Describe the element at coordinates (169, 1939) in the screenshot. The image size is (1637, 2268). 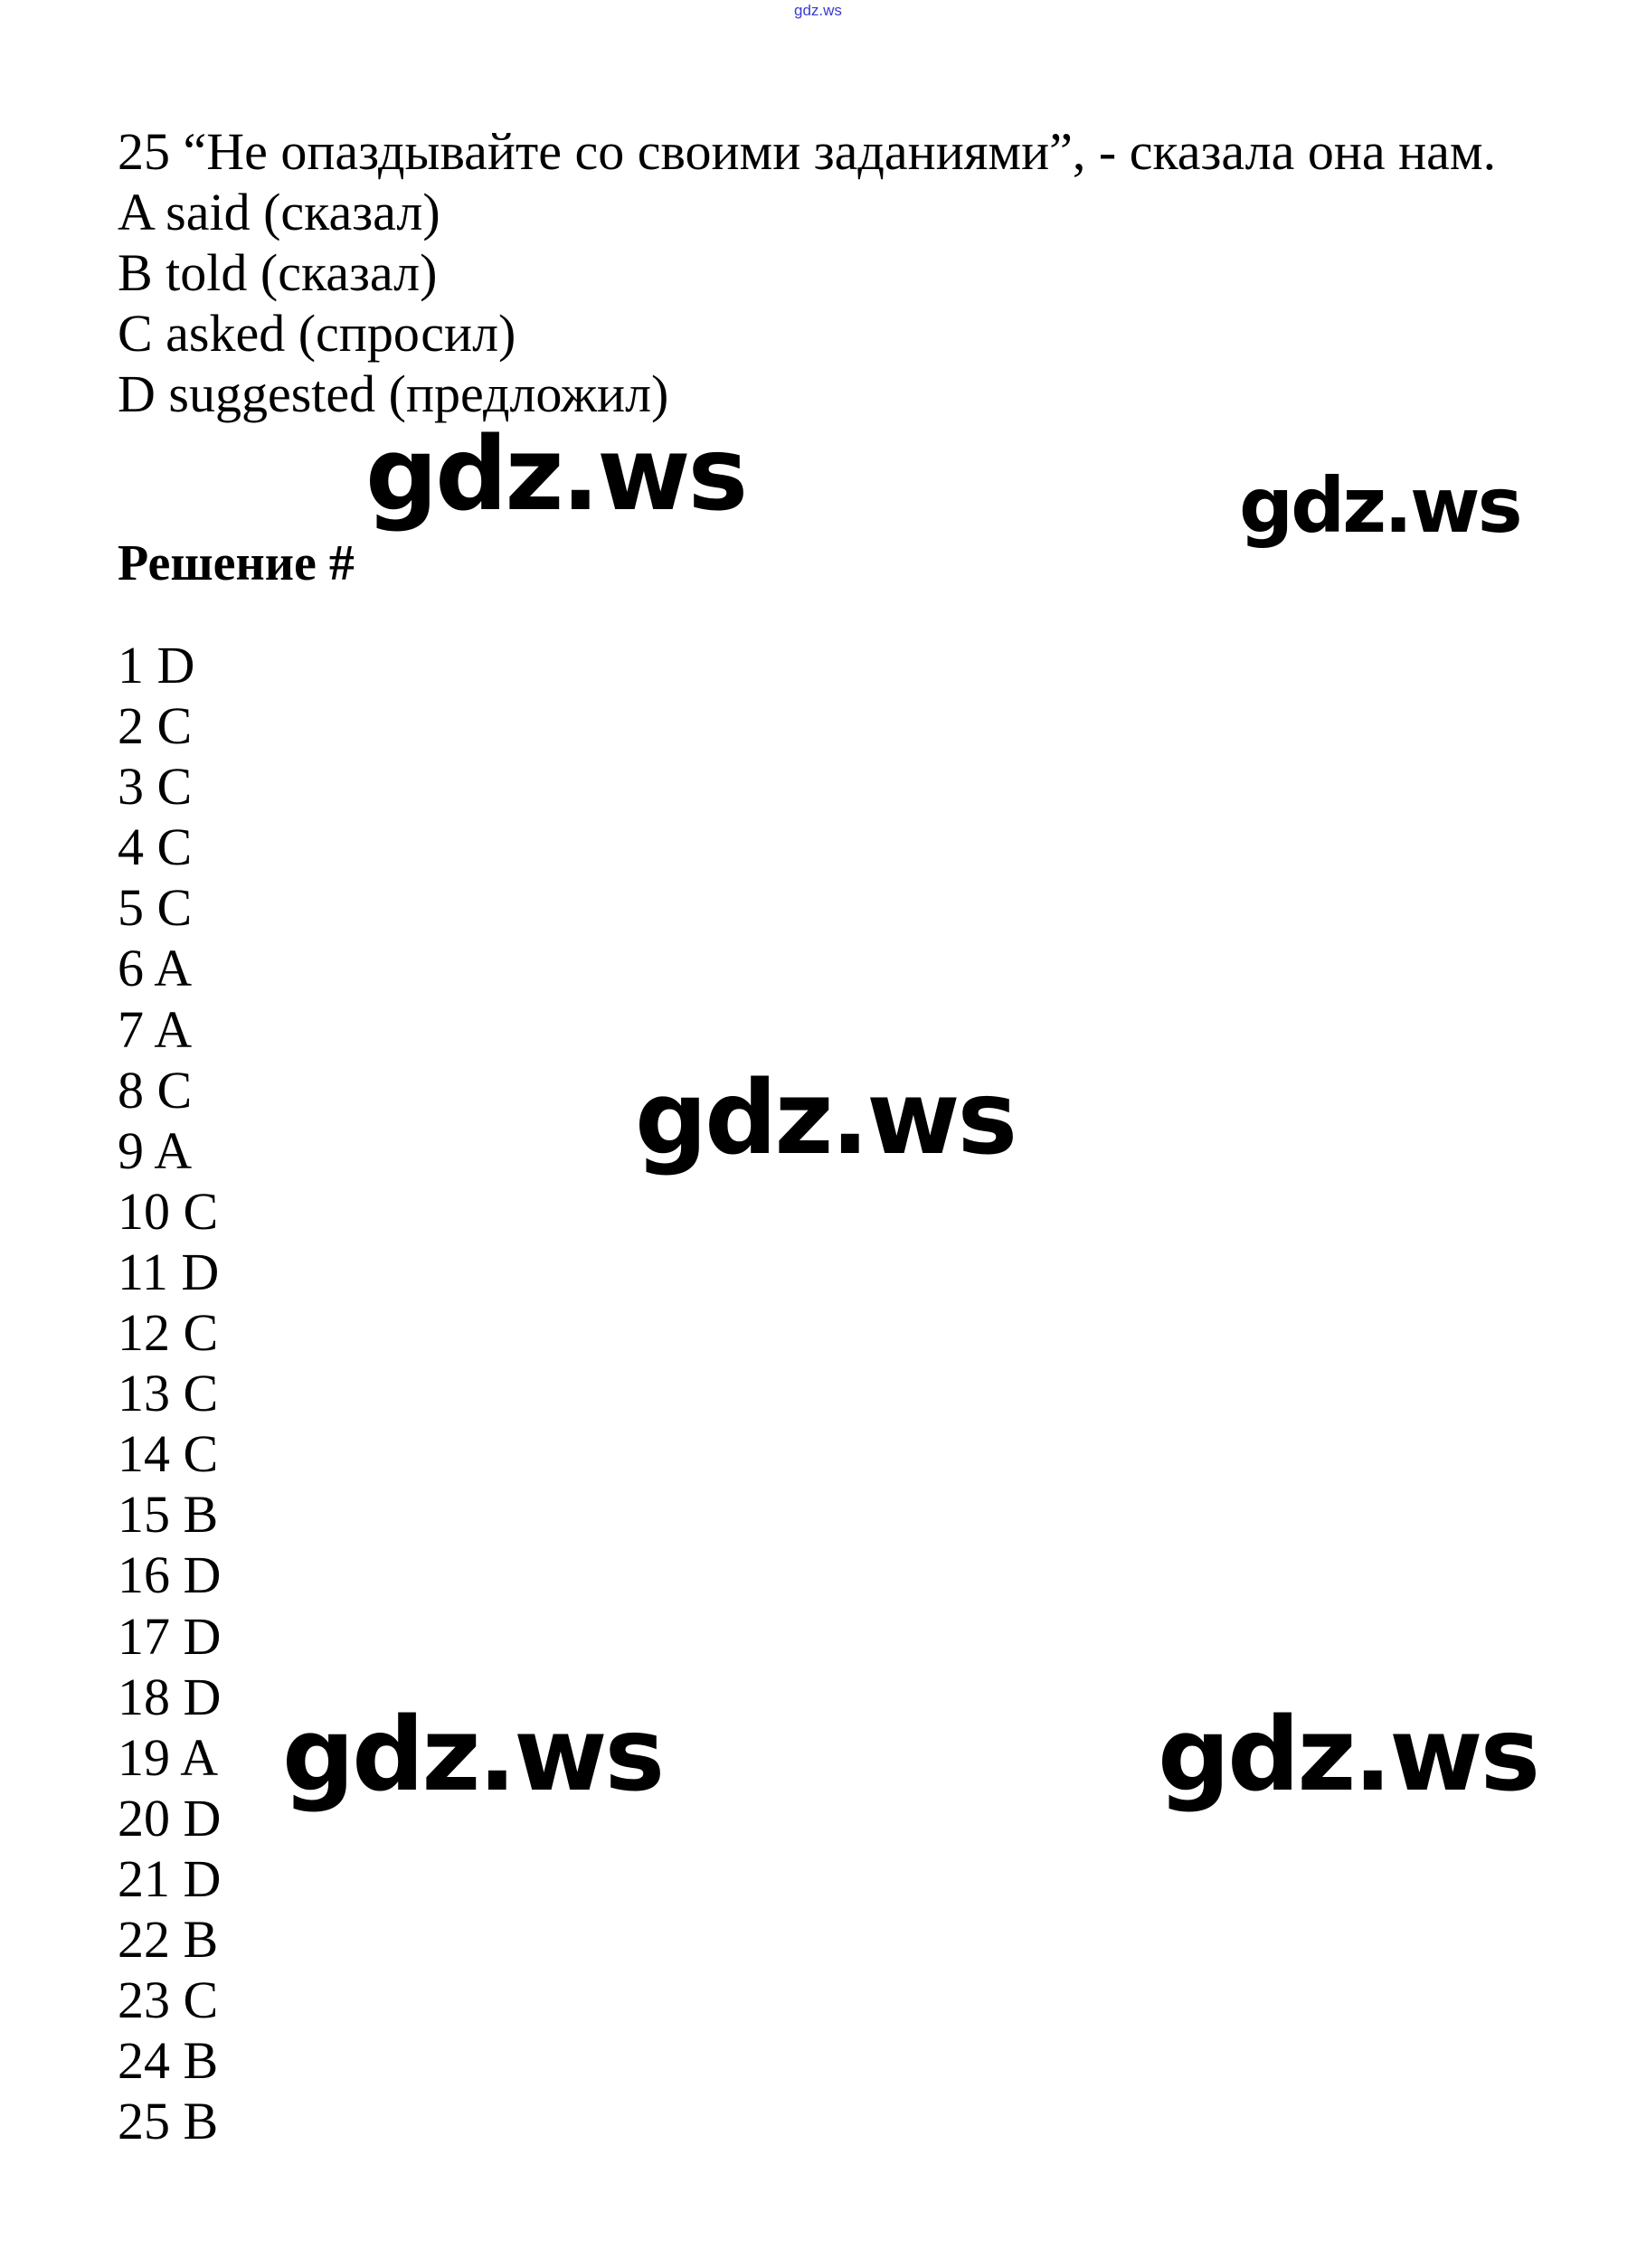
I see `answer-item: 22 B` at that location.